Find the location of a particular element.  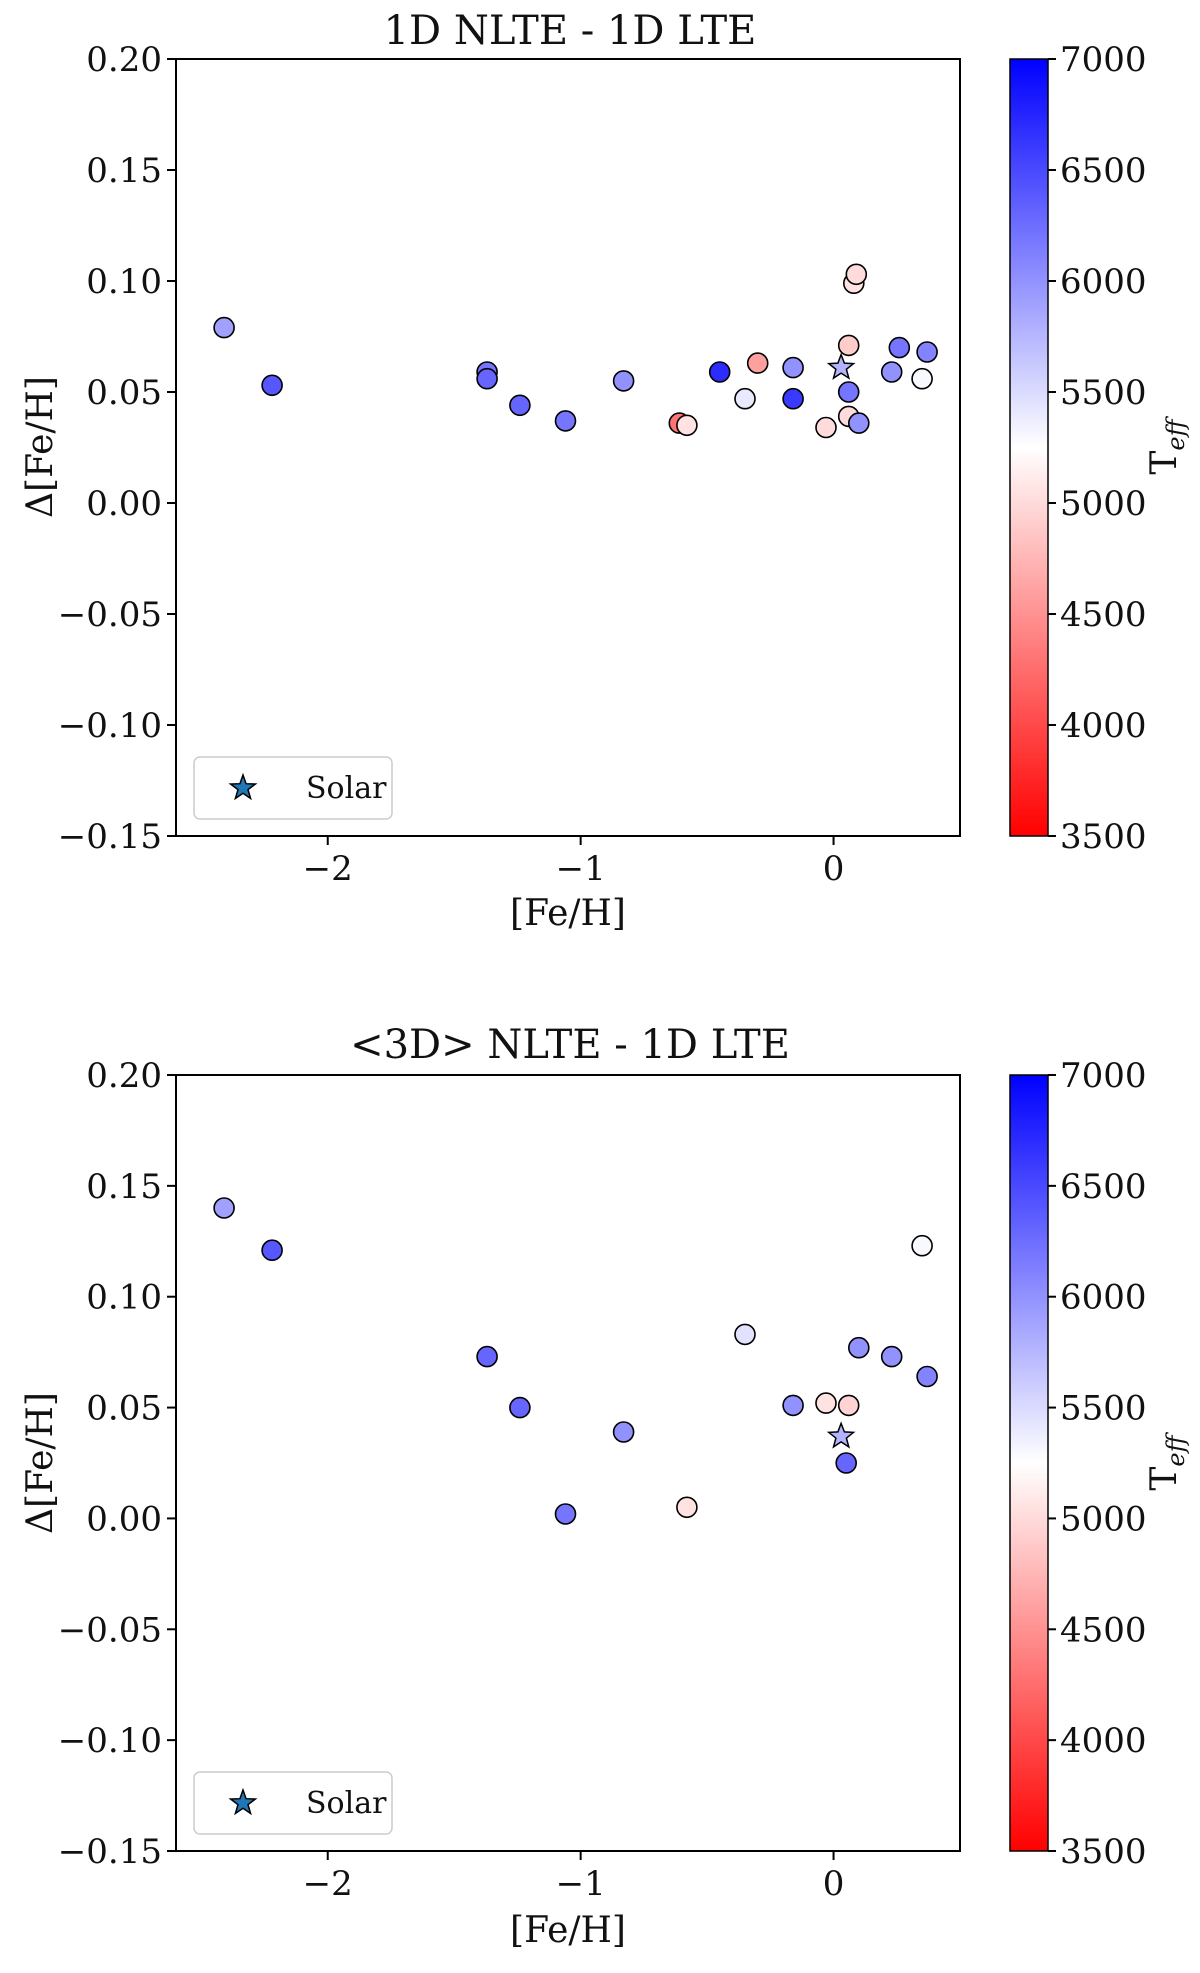

y-tick-label: 0.20 is located at coordinates (124, 60).